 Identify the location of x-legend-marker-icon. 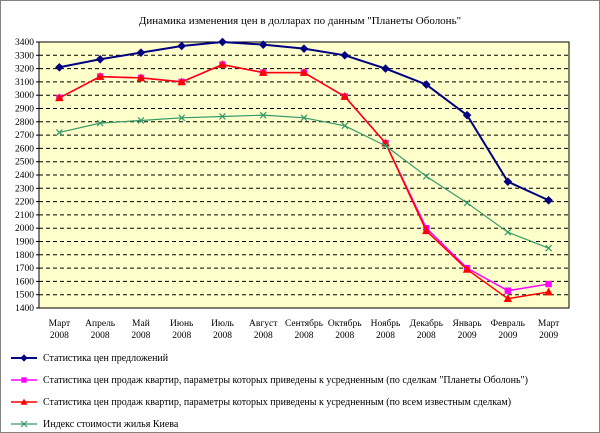
(24, 424).